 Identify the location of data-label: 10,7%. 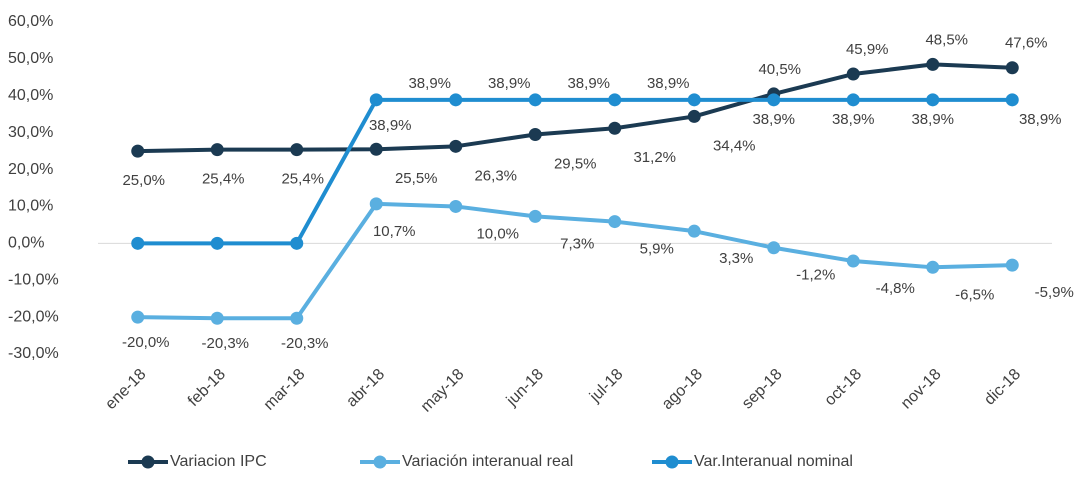
(394, 231).